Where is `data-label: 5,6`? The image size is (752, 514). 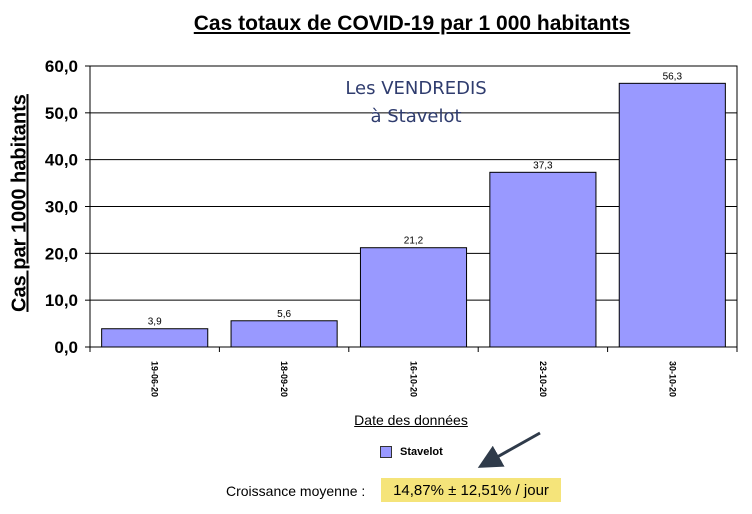 data-label: 5,6 is located at coordinates (284, 314).